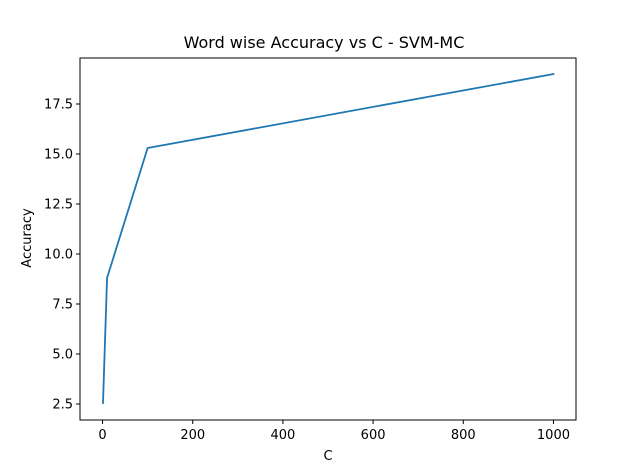  What do you see at coordinates (62, 355) in the screenshot?
I see `y-tick-label: 5.0` at bounding box center [62, 355].